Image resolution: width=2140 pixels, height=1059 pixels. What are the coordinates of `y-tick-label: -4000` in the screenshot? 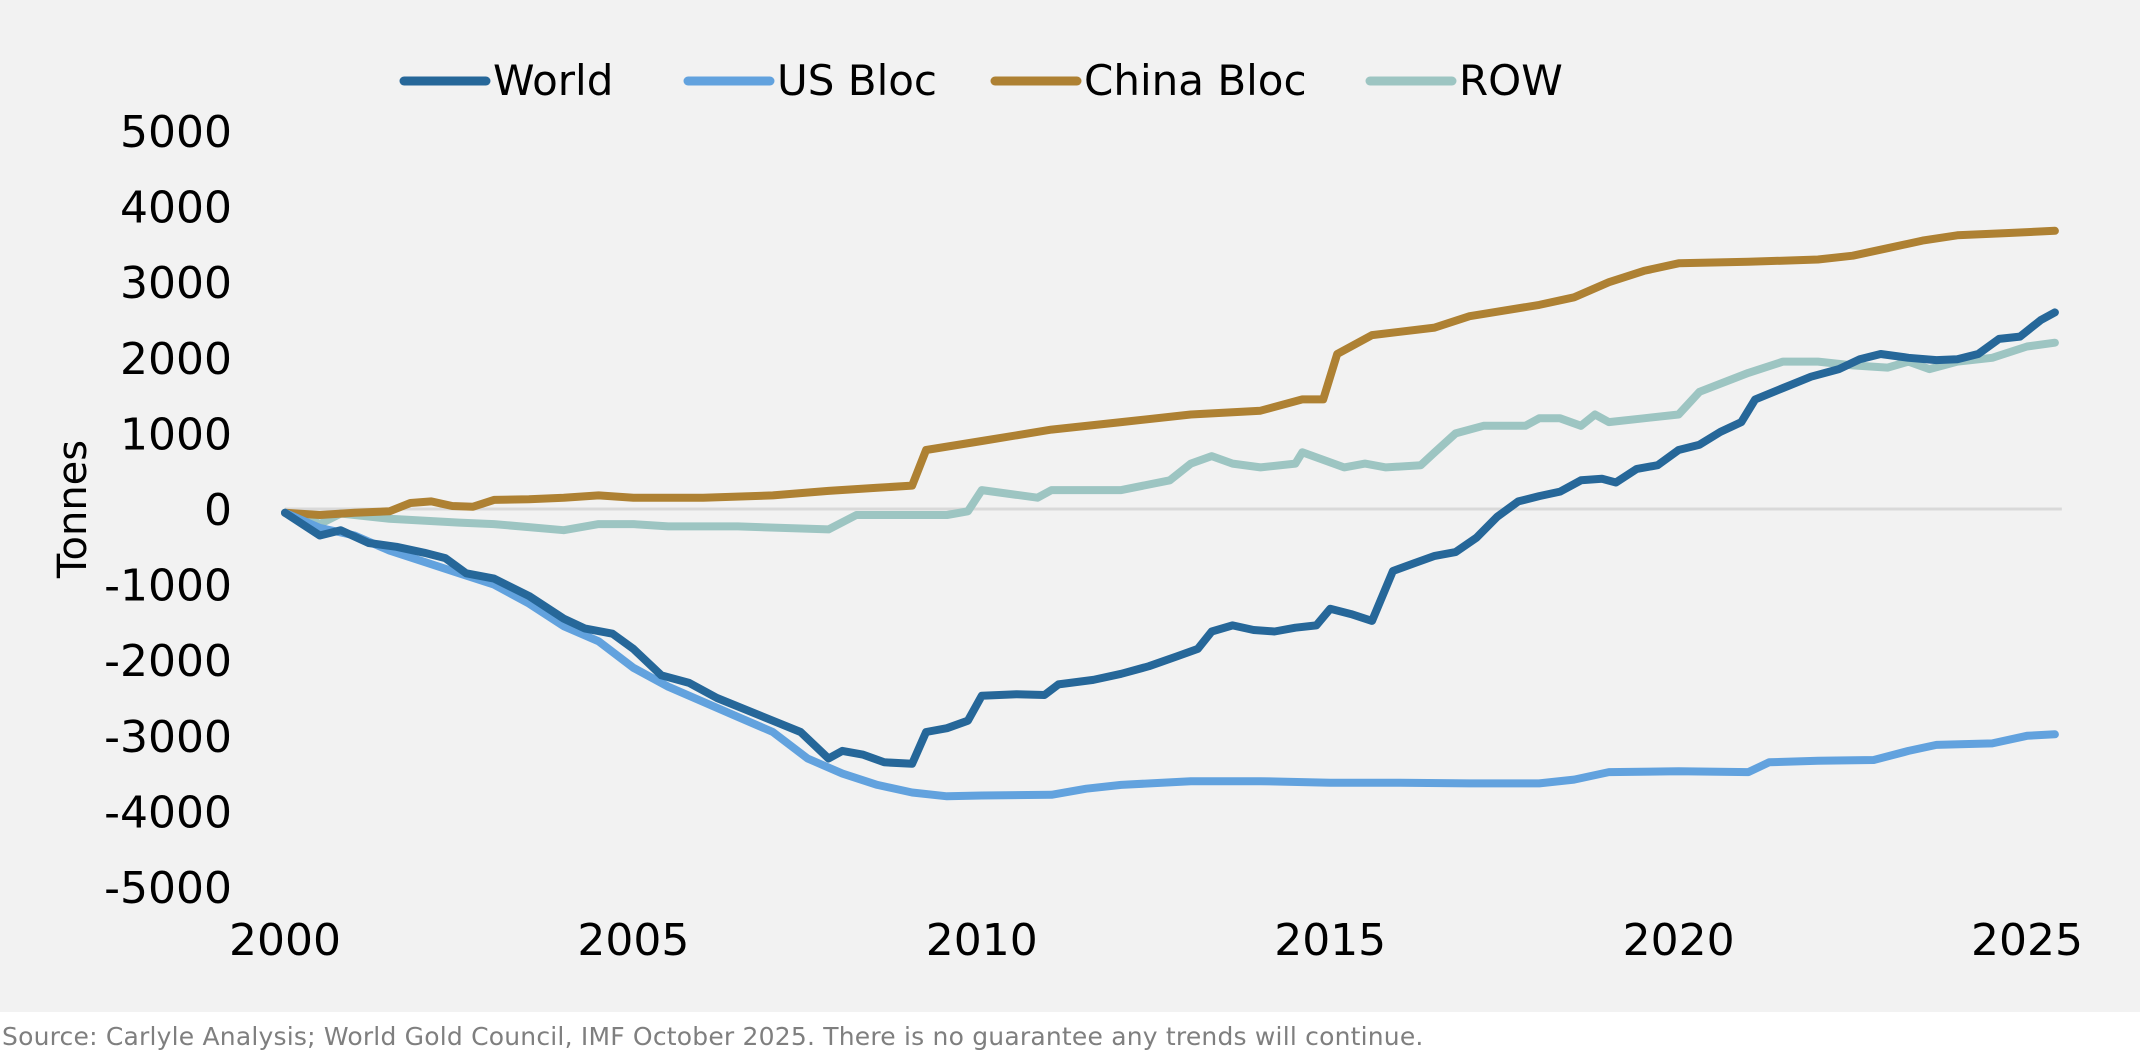 It's located at (168, 812).